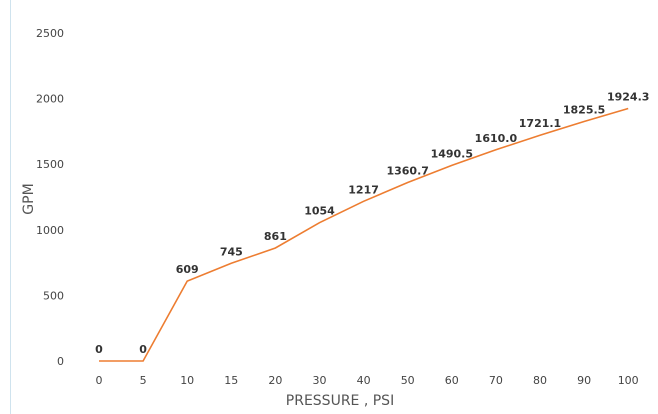  What do you see at coordinates (10, 207) in the screenshot?
I see `left-frame-line` at bounding box center [10, 207].